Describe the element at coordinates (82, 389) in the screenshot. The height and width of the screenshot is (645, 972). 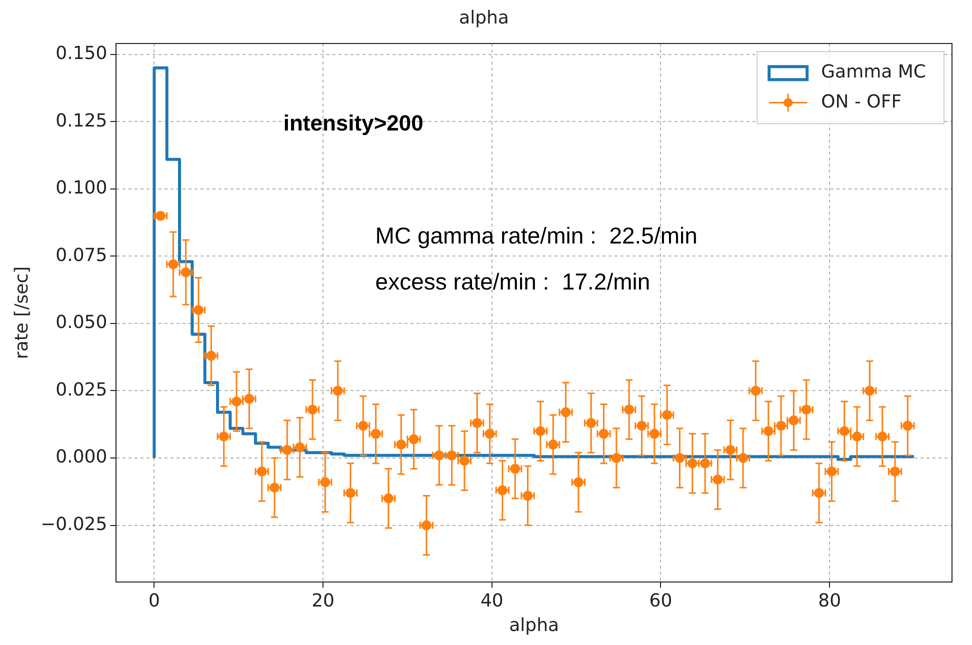
I see `y-tick-label: 0.025` at that location.